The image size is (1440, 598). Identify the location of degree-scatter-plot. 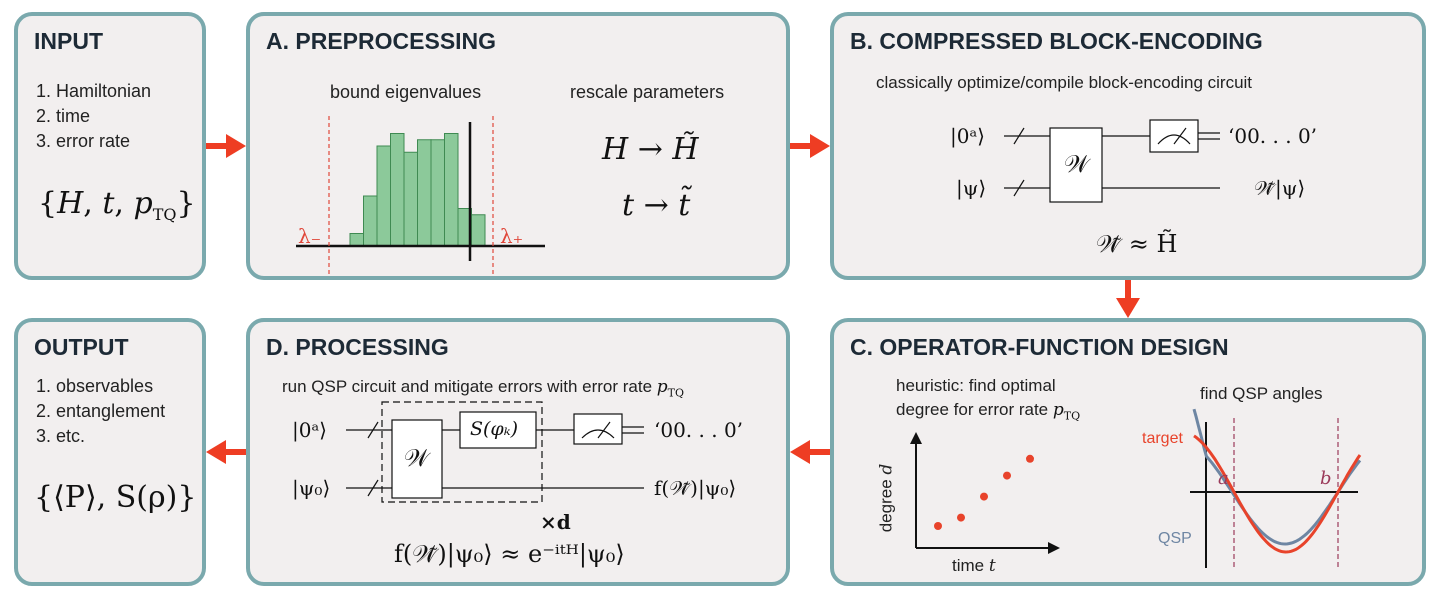
(985, 493).